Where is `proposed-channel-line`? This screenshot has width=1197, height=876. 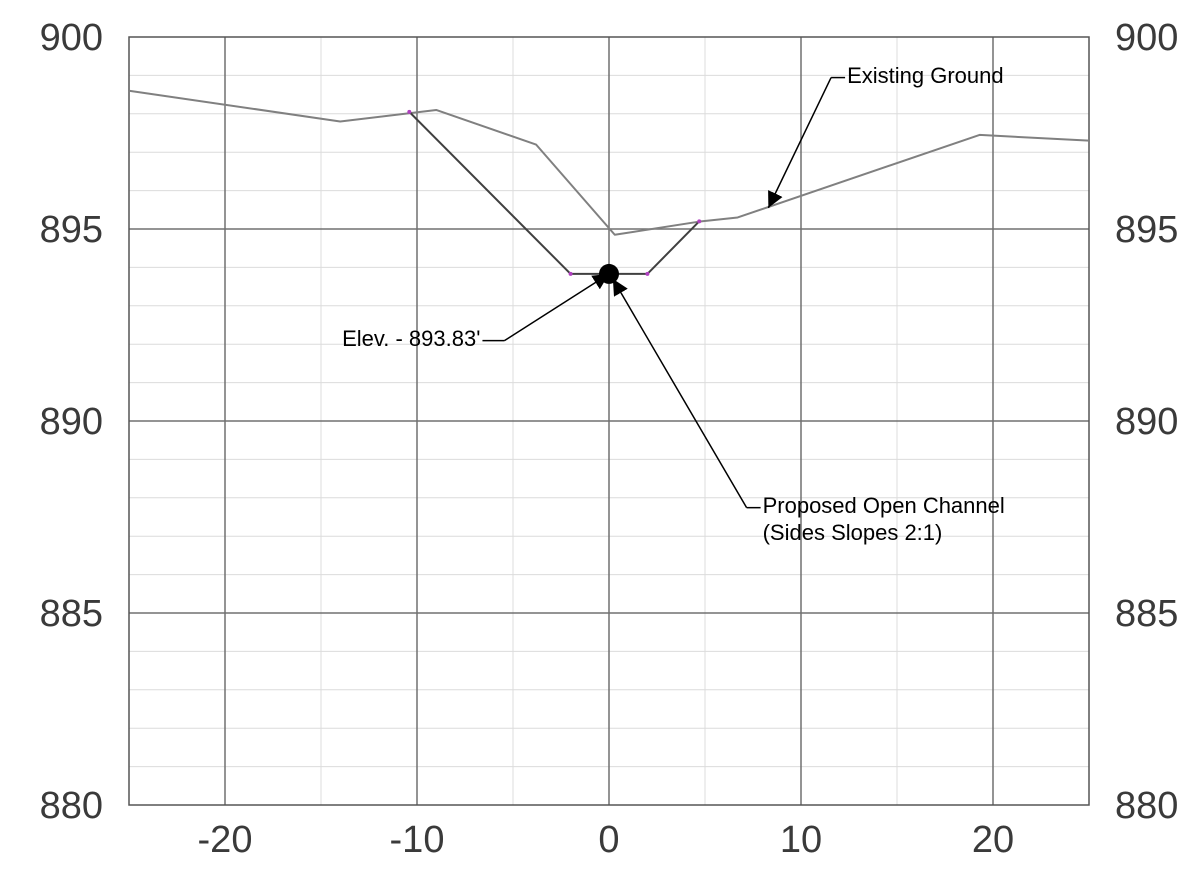
proposed-channel-line is located at coordinates (554, 193).